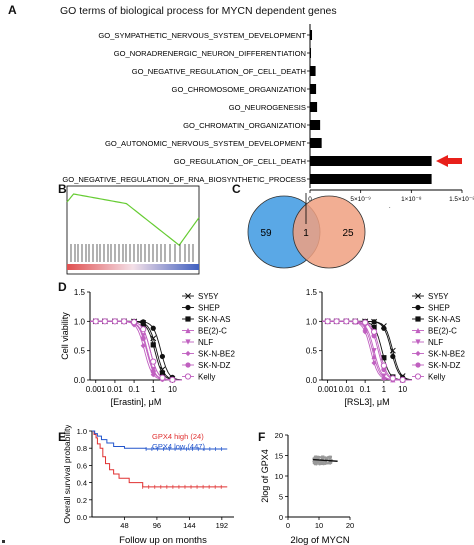 This screenshot has width=474, height=545. Describe the element at coordinates (206, 377) in the screenshot. I see `legend-label: Kelly` at that location.